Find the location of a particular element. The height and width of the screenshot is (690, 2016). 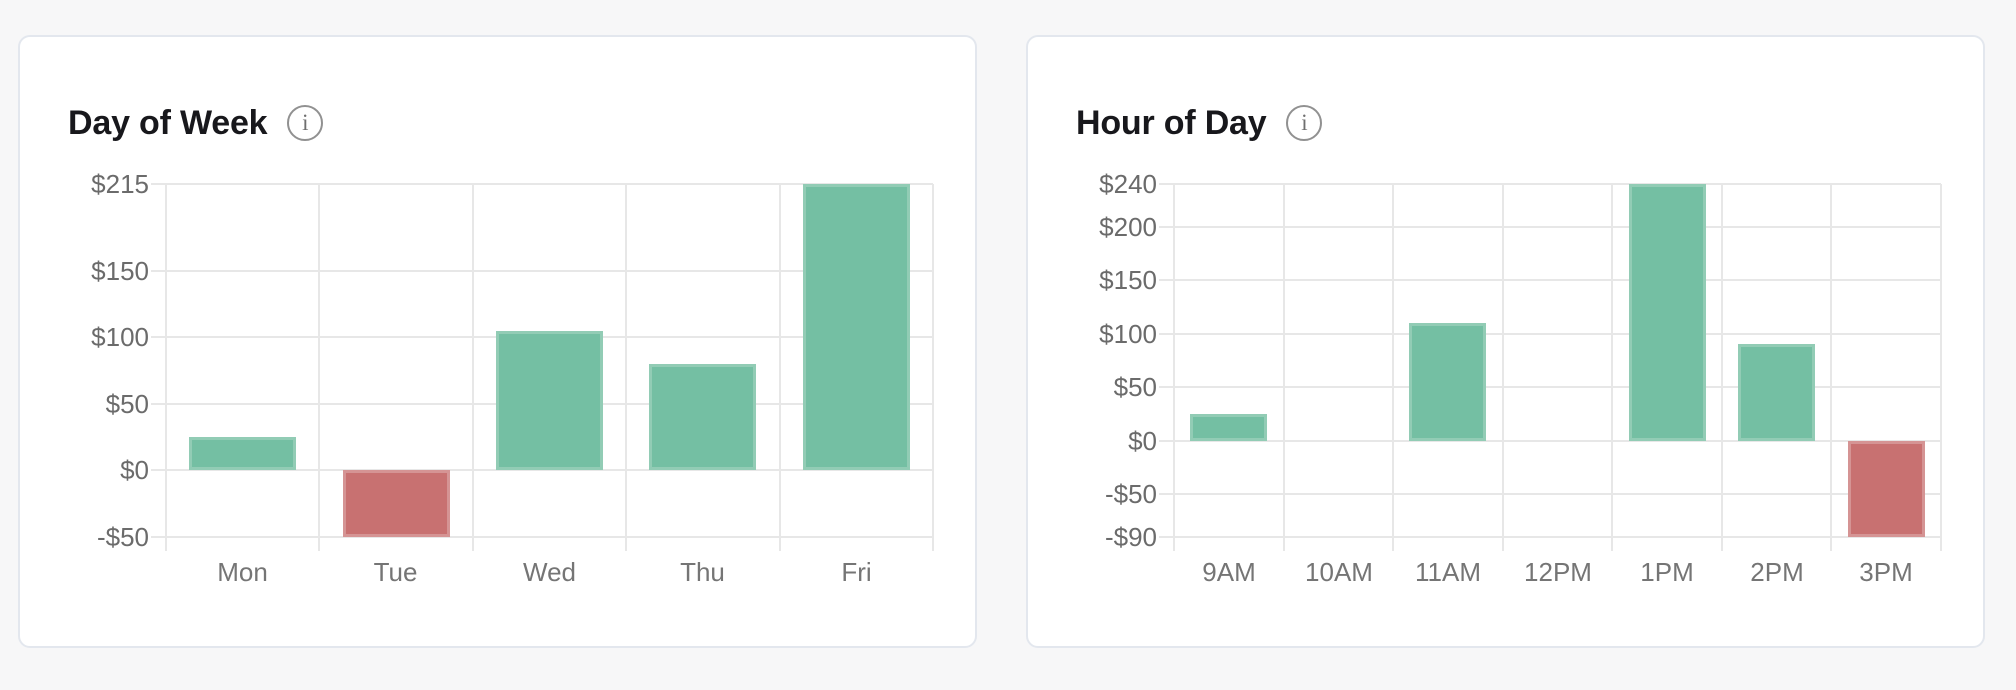

card-header: Day of Week i is located at coordinates (196, 123).